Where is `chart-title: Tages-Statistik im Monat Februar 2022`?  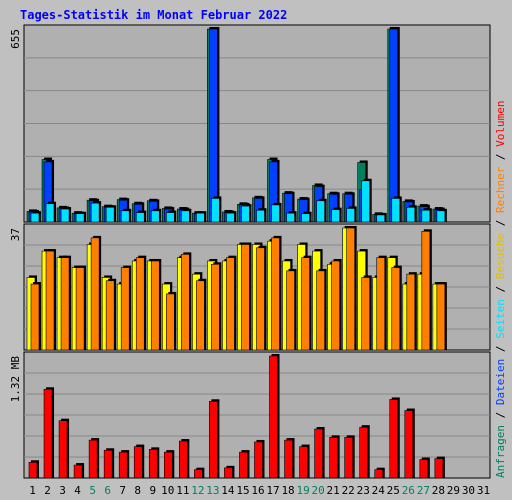 chart-title: Tages-Statistik im Monat Februar 2022 is located at coordinates (153, 15).